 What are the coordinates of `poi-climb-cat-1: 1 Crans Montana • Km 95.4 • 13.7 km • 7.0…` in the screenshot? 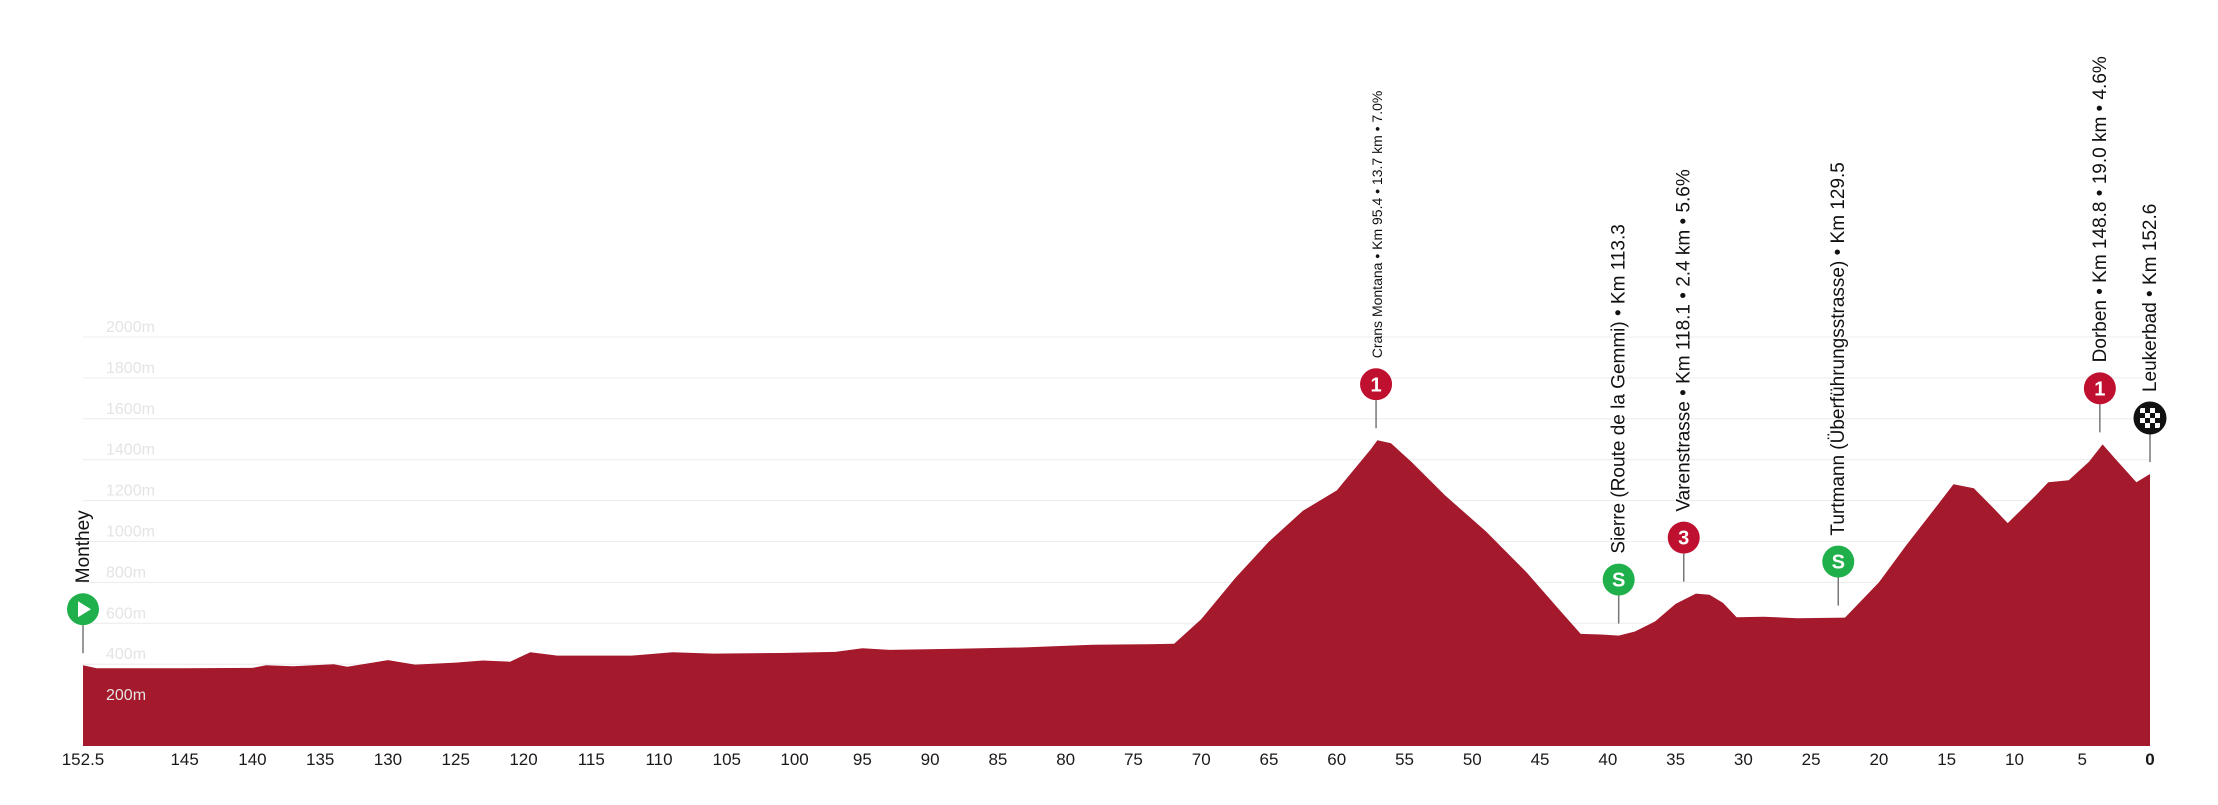 It's located at (1376, 260).